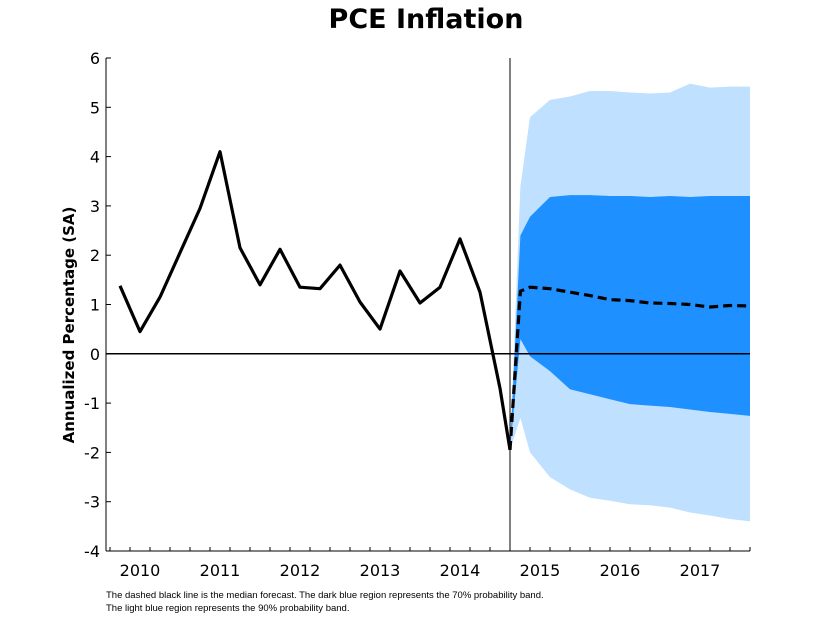 This screenshot has width=826, height=620. What do you see at coordinates (300, 570) in the screenshot?
I see `x-tick-label: 2012` at bounding box center [300, 570].